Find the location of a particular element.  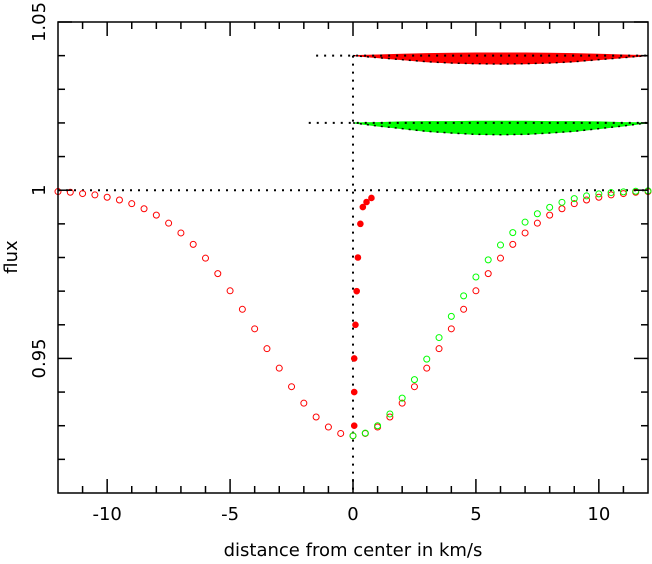

x-tick-label: 0 is located at coordinates (352, 514).